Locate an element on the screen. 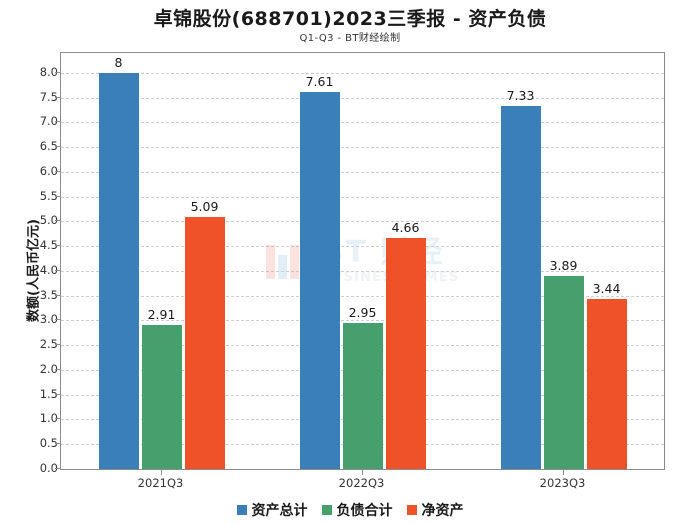 This screenshot has height=524, width=700. bar-value-label: 2.95 is located at coordinates (362, 312).